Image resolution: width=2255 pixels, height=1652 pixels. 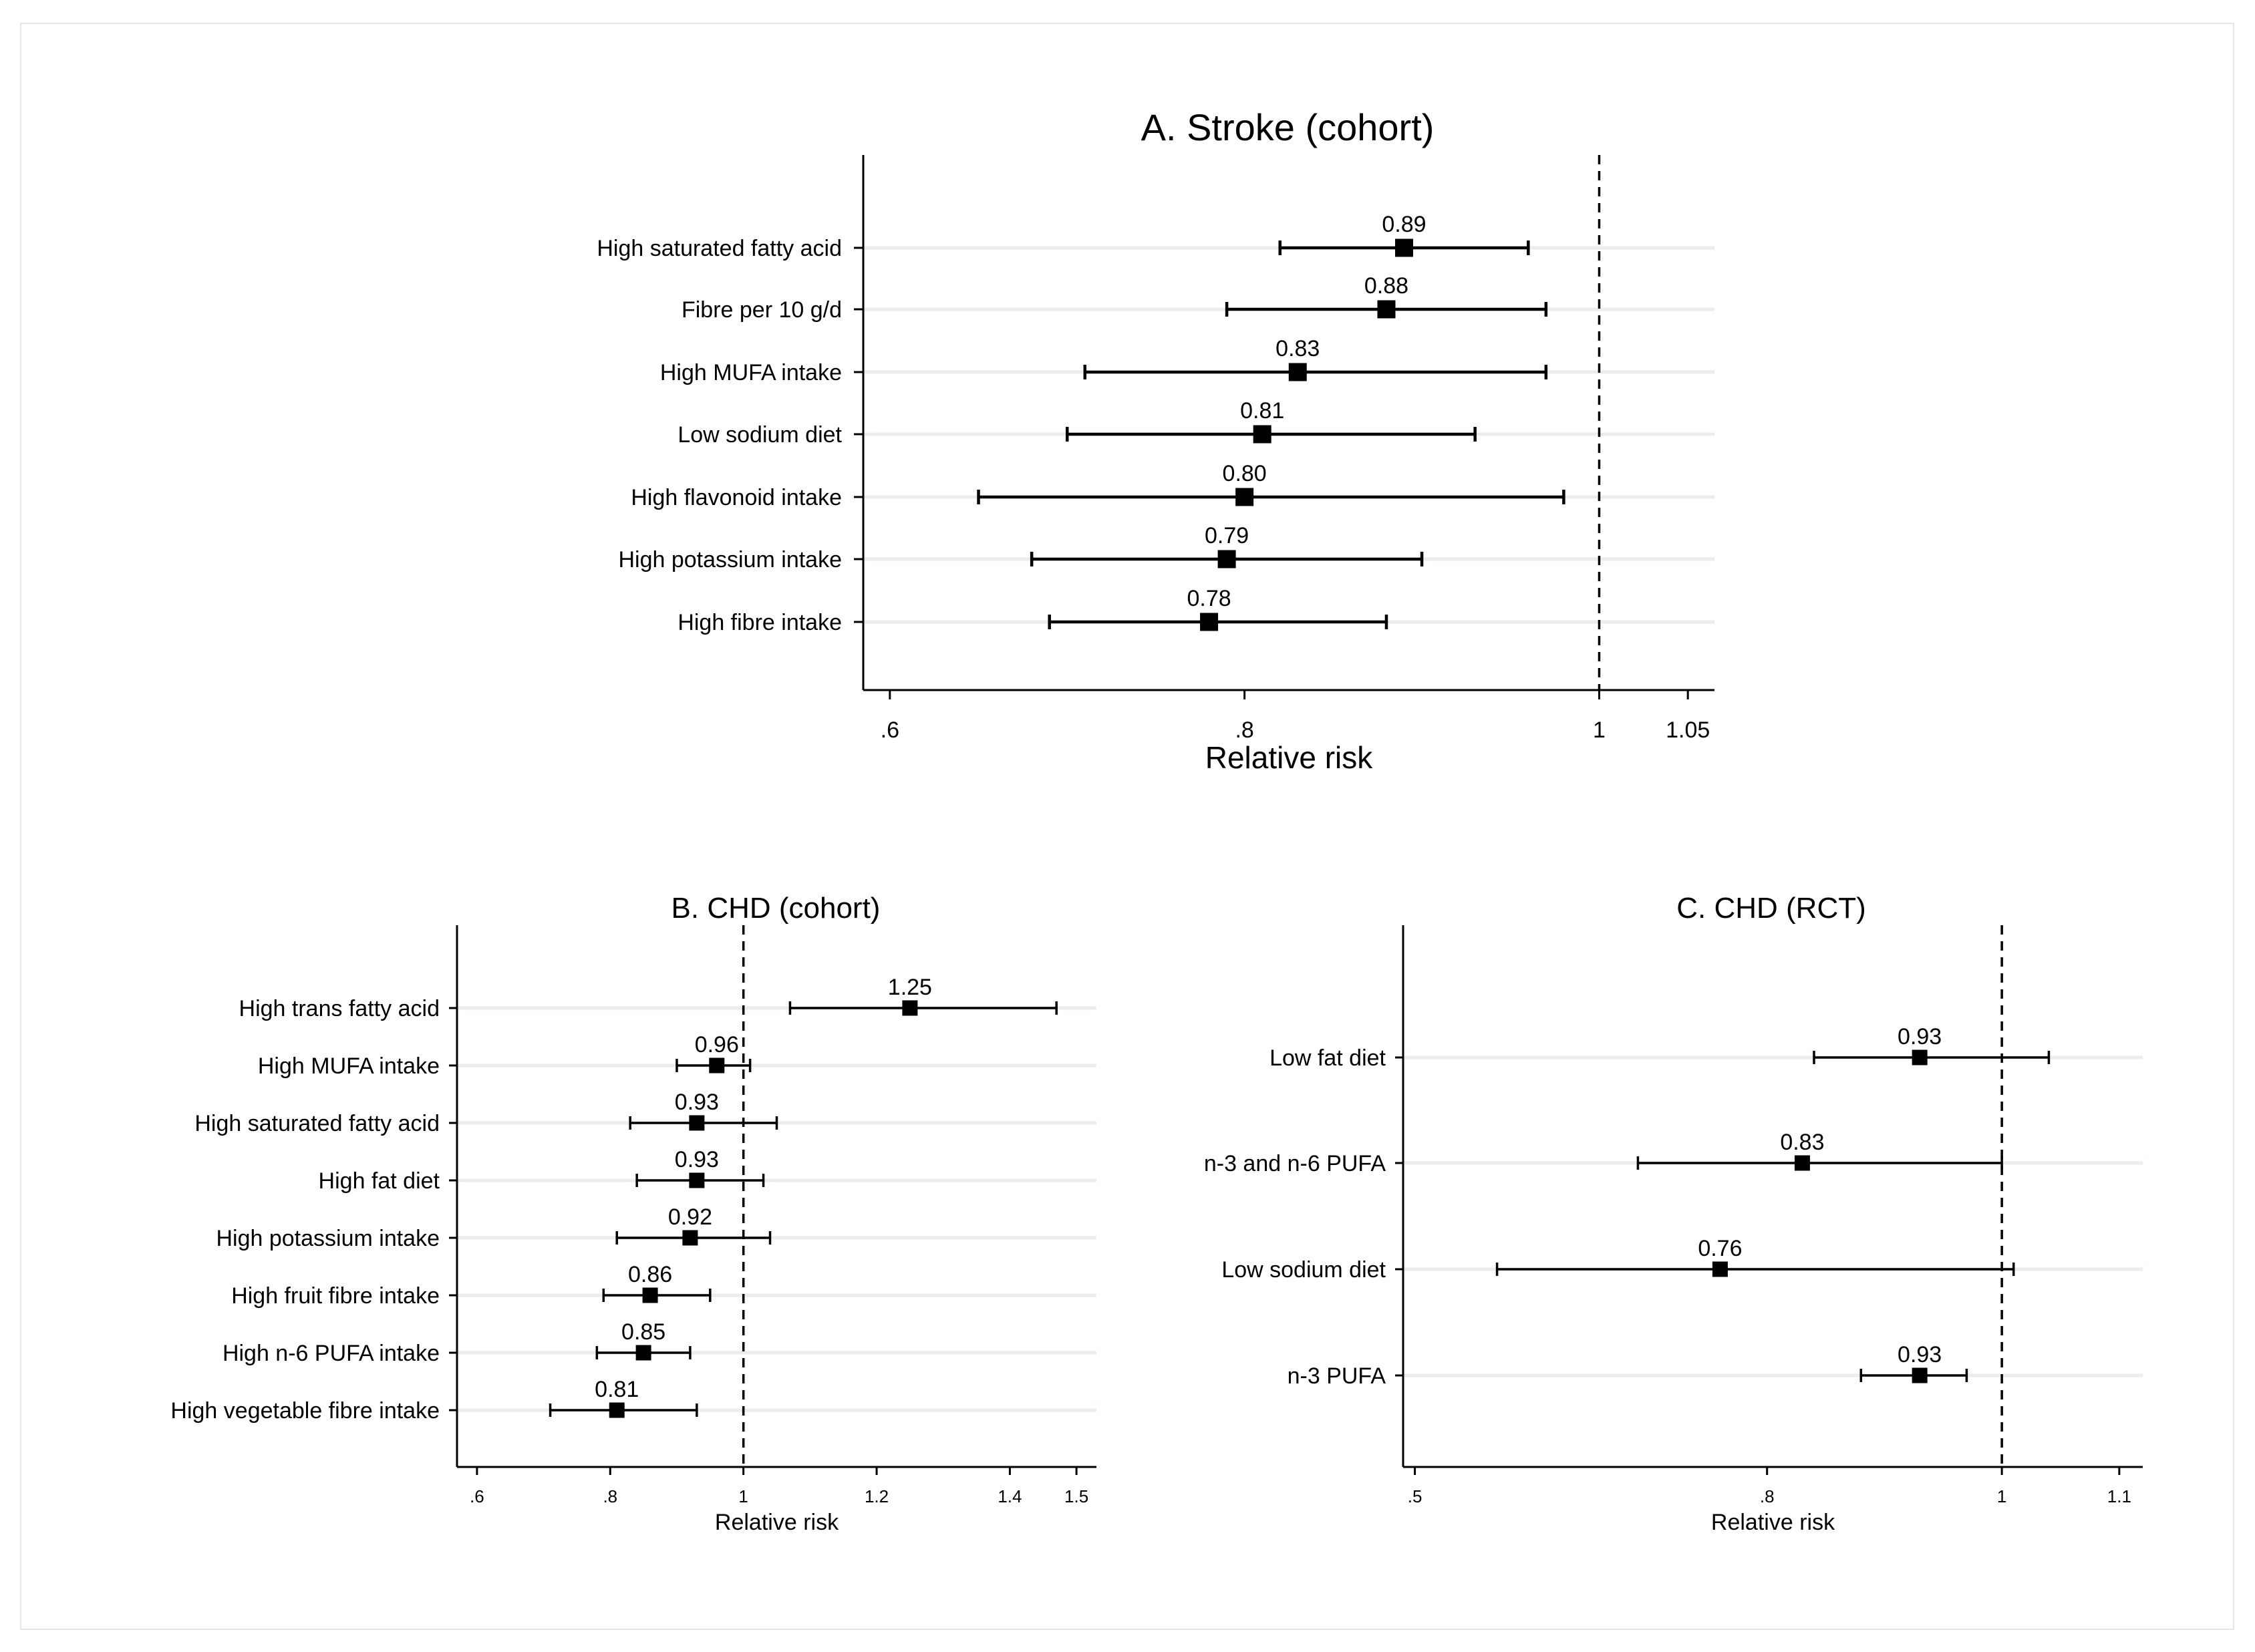 What do you see at coordinates (1076, 1496) in the screenshot?
I see `panel-b-x-tick-label: 1.5` at bounding box center [1076, 1496].